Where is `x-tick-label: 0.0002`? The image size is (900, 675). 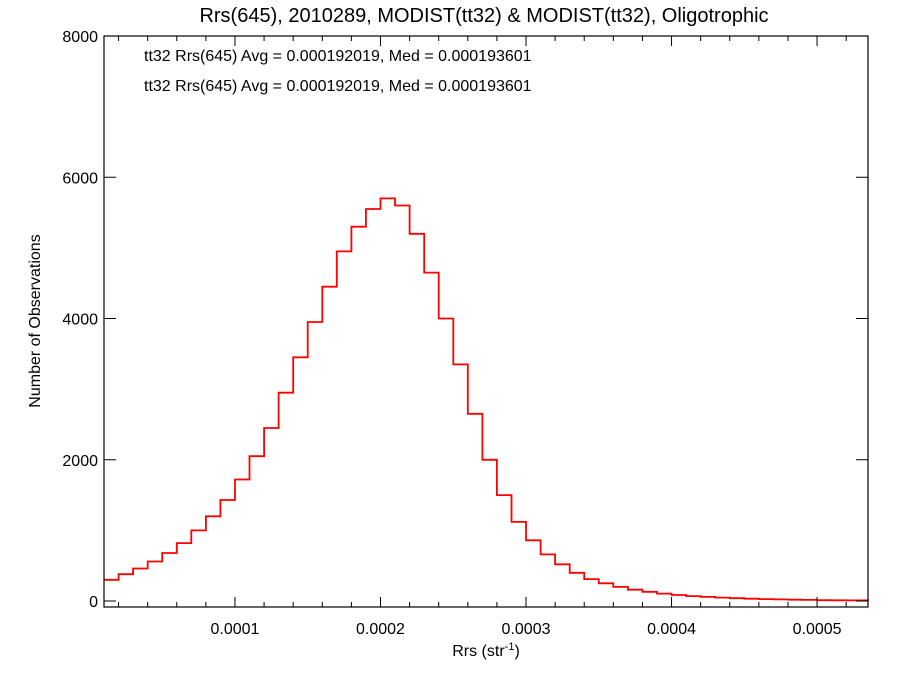 x-tick-label: 0.0002 is located at coordinates (380, 629).